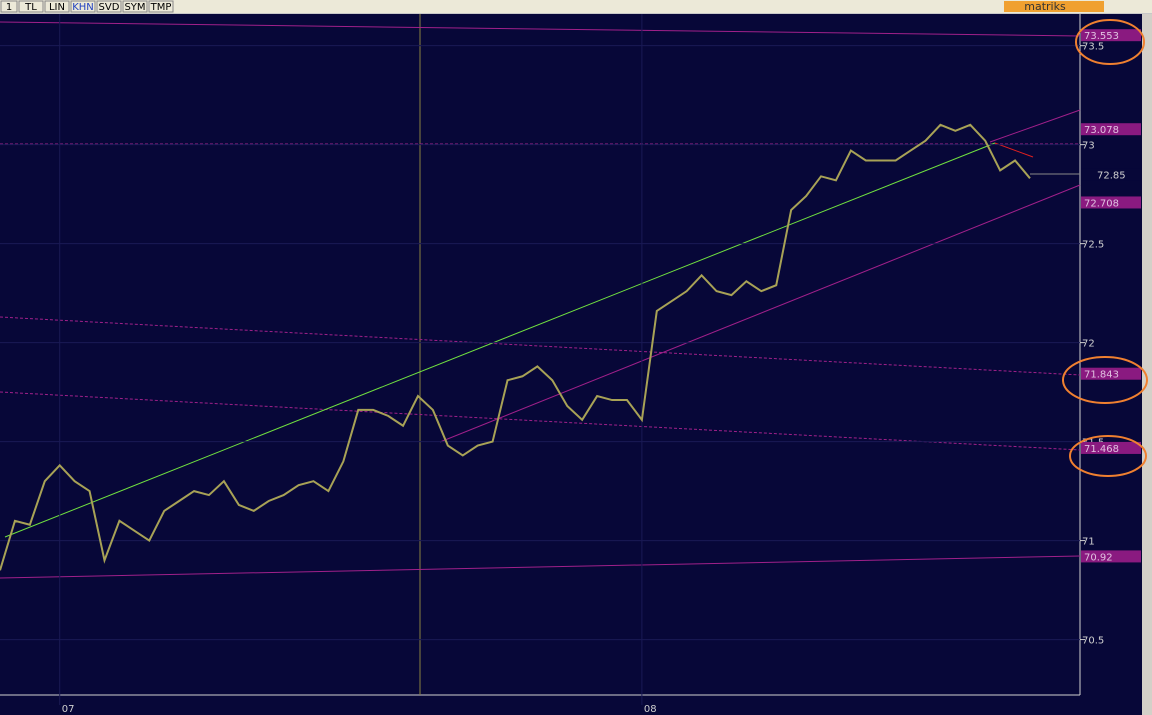  I want to click on toolbar-button-label: LIN, so click(57, 7).